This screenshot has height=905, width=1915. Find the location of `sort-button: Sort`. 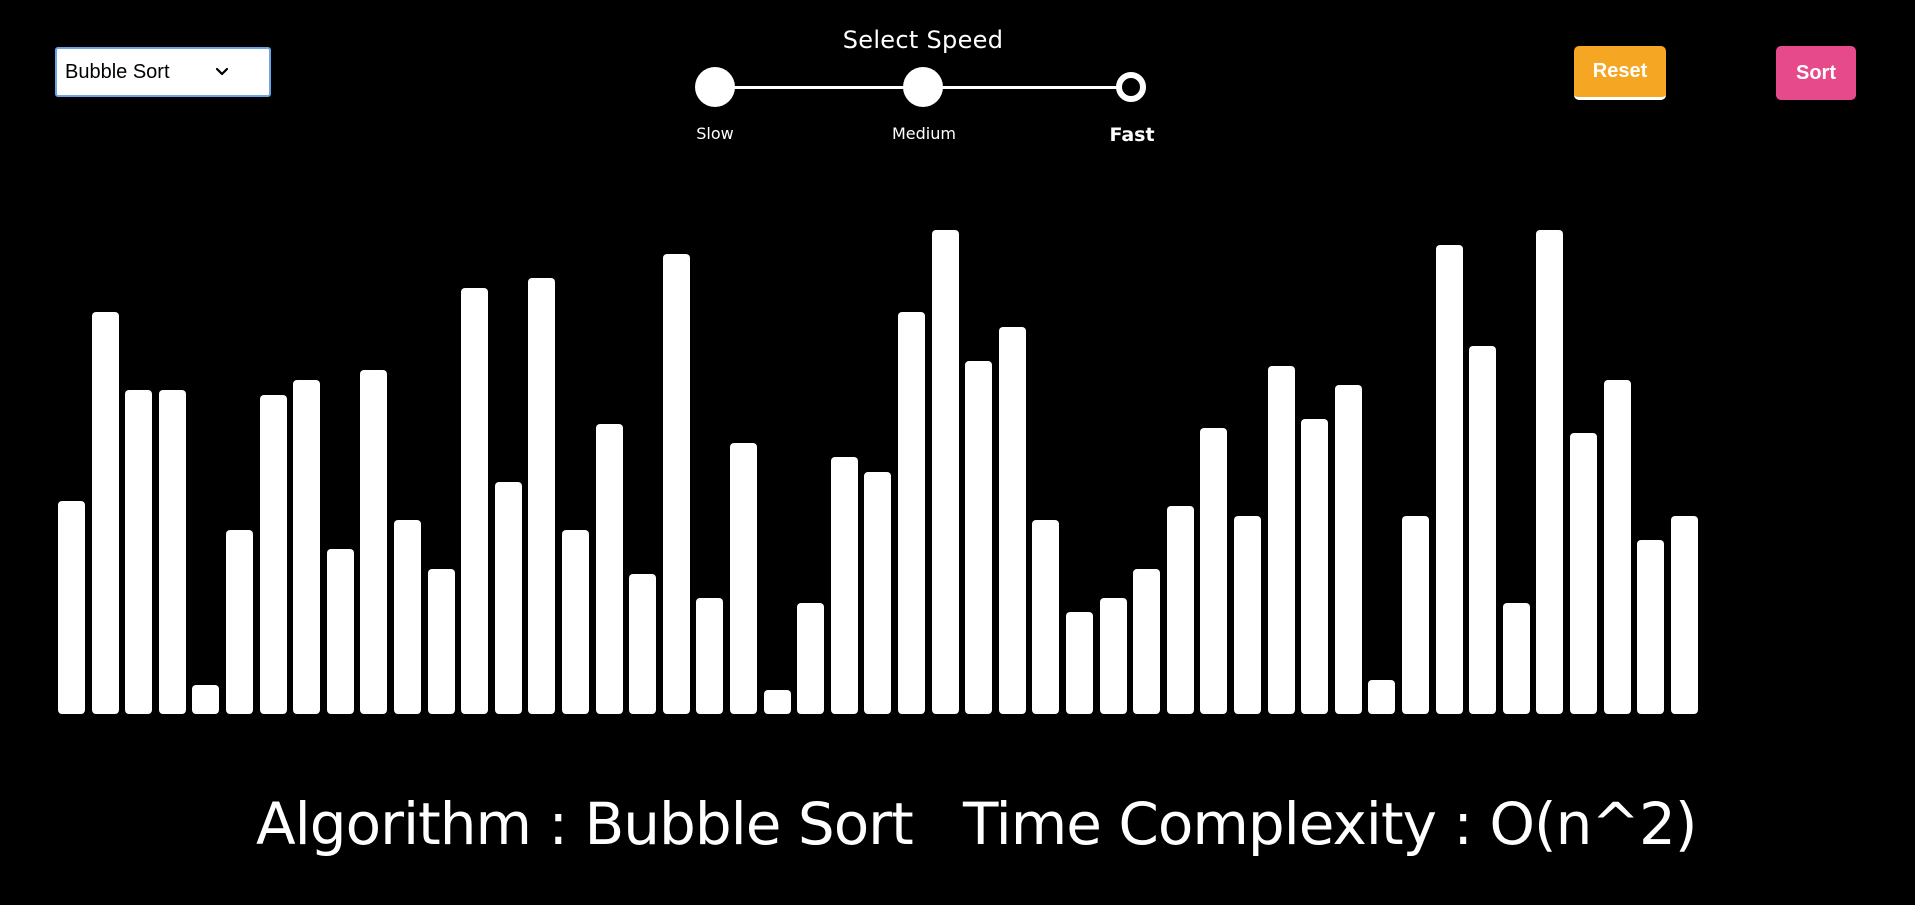

sort-button: Sort is located at coordinates (1816, 73).